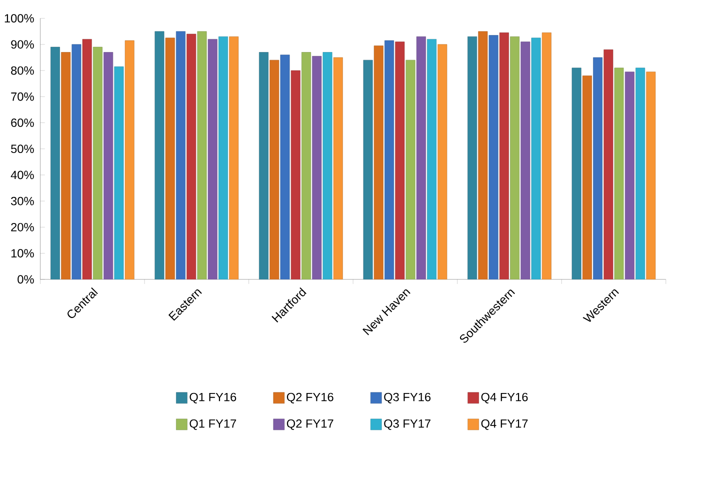  Describe the element at coordinates (22, 253) in the screenshot. I see `y-tick-label: 10%` at that location.